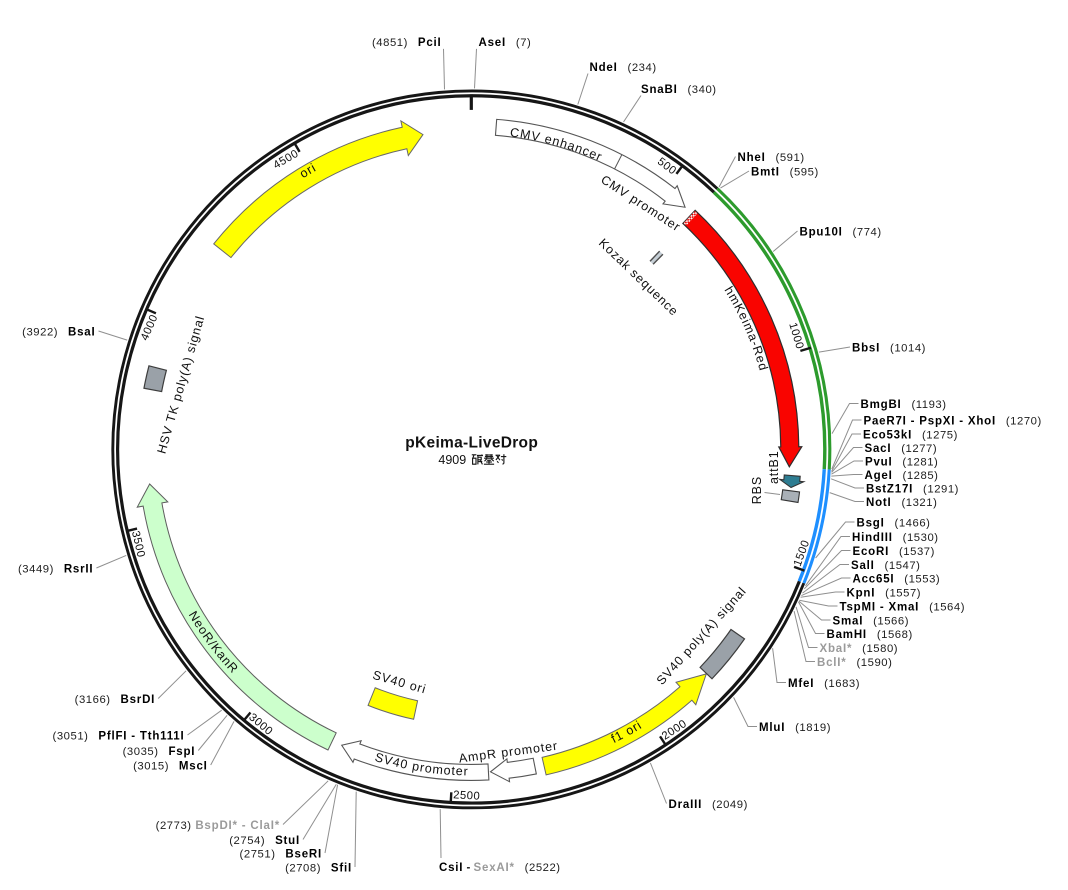  Describe the element at coordinates (895, 538) in the screenshot. I see `svg-text: HindIII (1530)` at that location.